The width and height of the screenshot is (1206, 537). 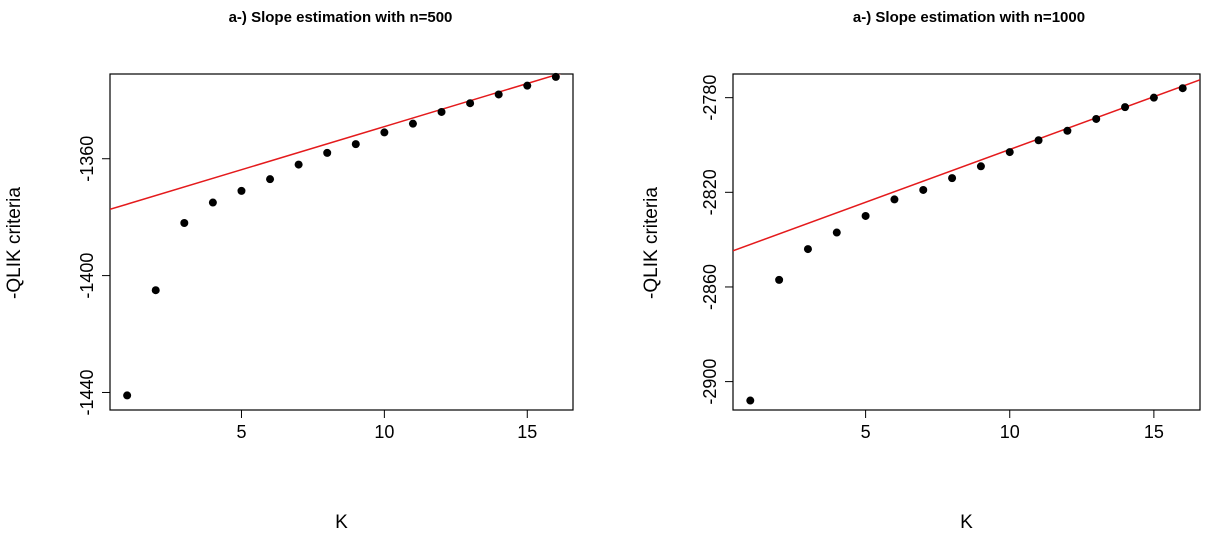 I want to click on y-tick-label: -2820, so click(x=710, y=192).